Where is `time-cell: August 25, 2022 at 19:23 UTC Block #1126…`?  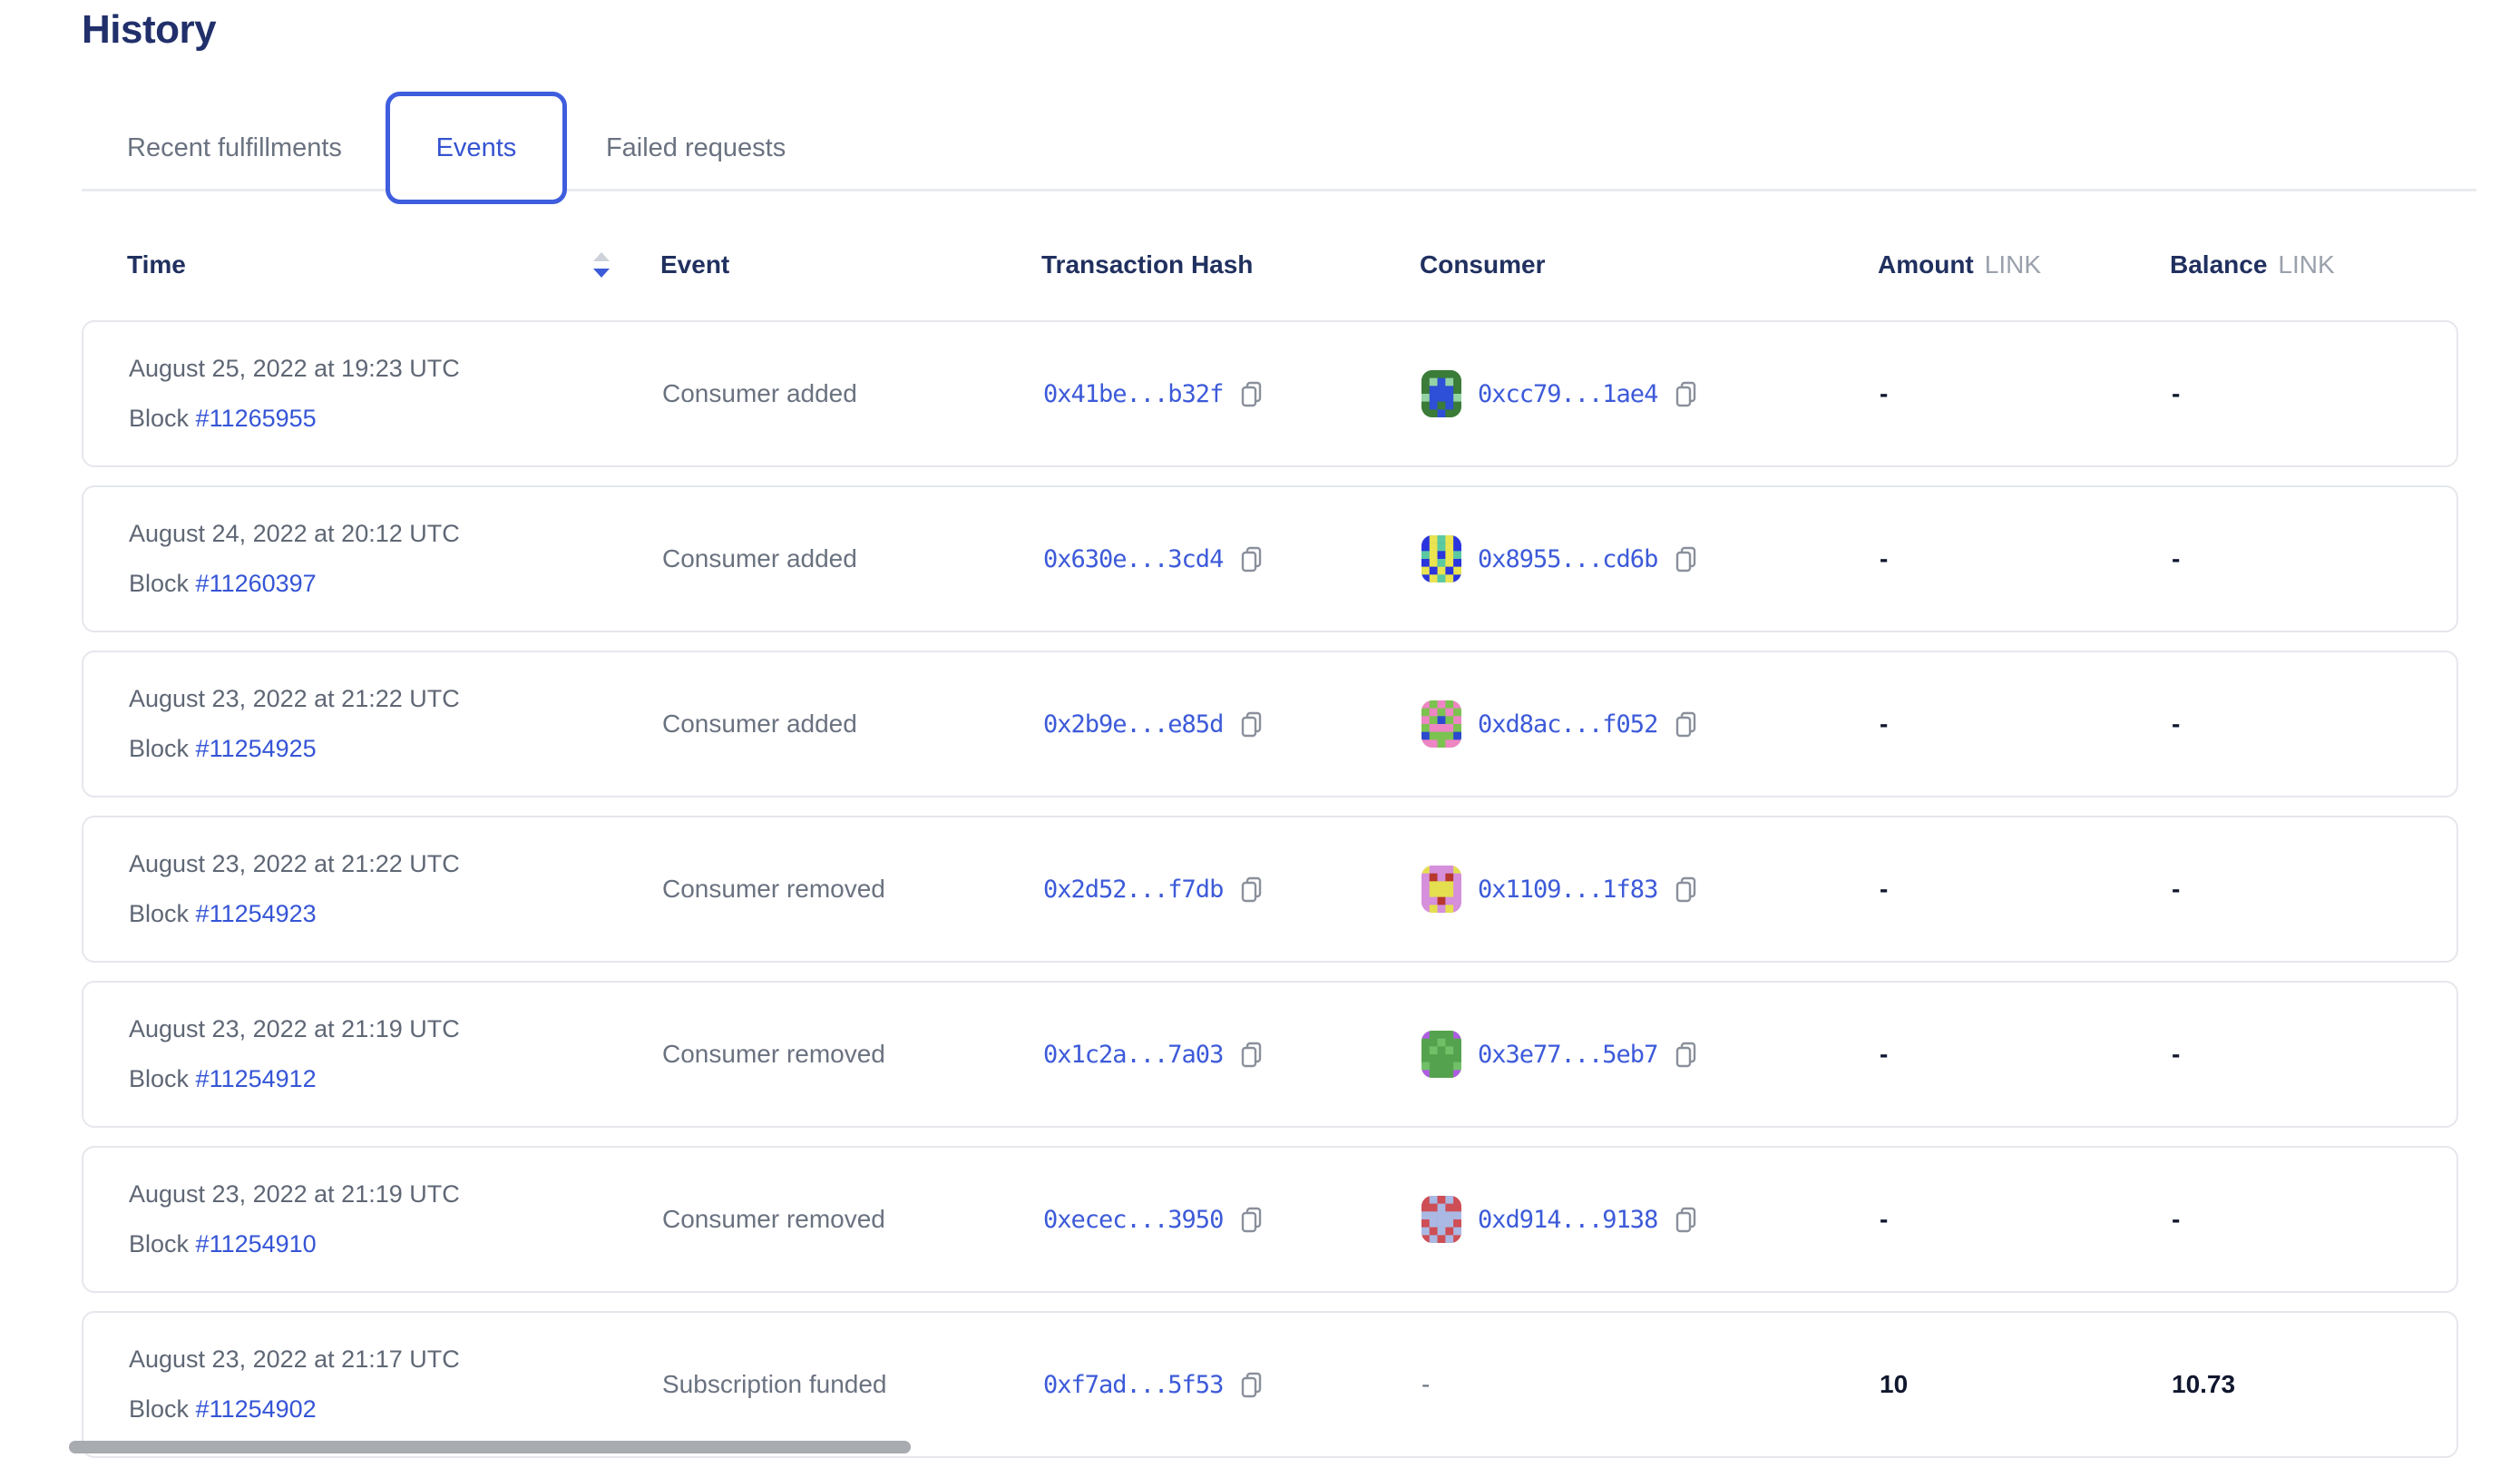 time-cell: August 25, 2022 at 19:23 UTC Block #1126… is located at coordinates (395, 394).